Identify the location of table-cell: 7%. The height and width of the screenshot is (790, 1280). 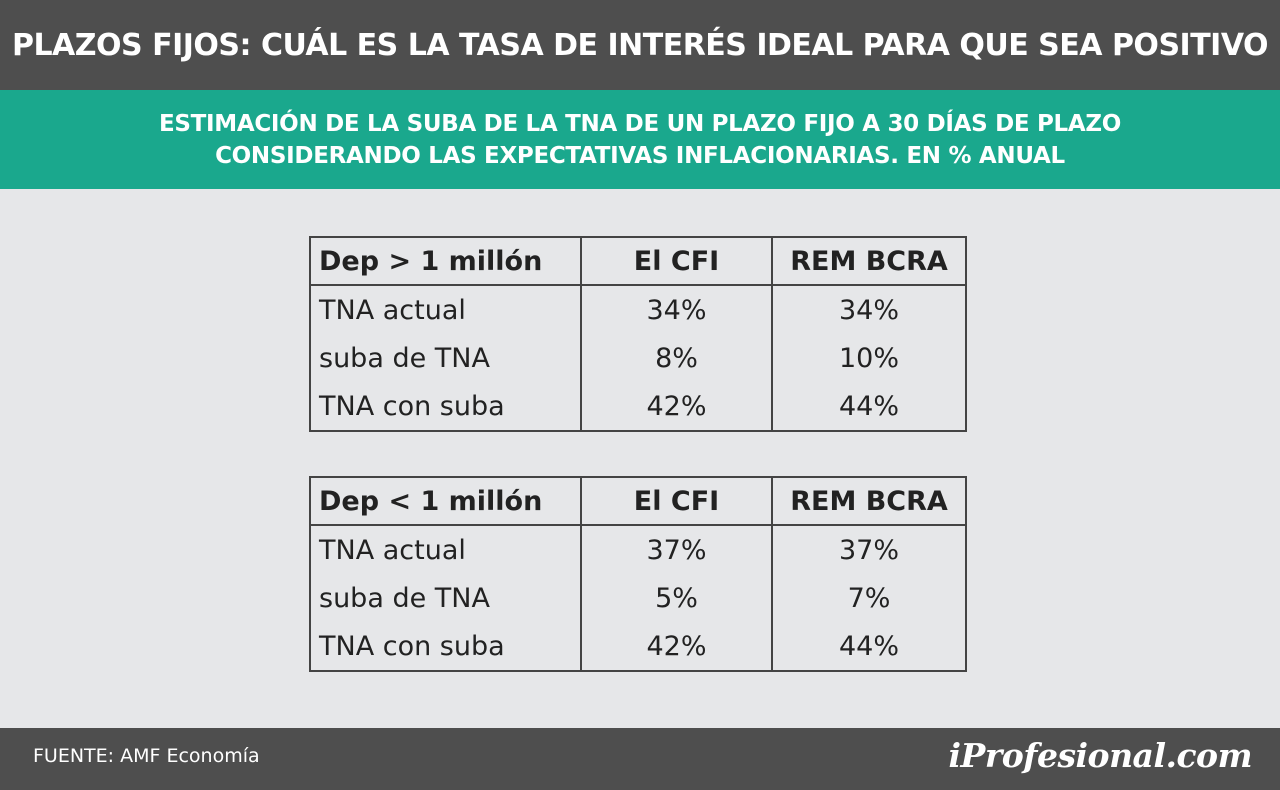
(869, 598).